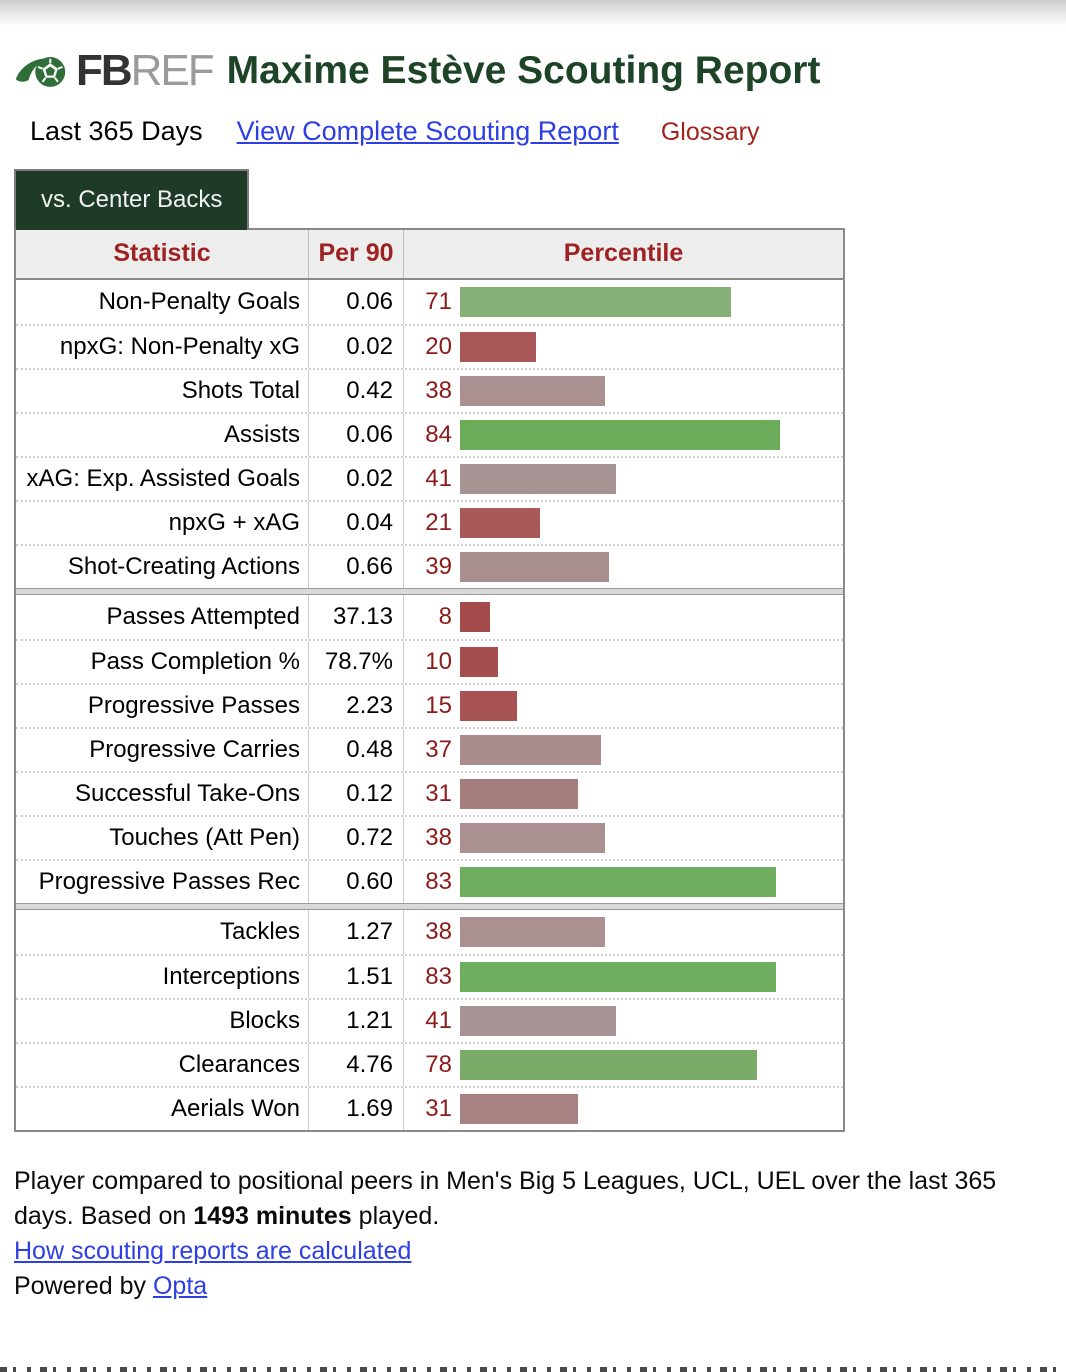 This screenshot has width=1066, height=1372. I want to click on header-row: FB REF Maxime Estève Scouting Report, so click(540, 71).